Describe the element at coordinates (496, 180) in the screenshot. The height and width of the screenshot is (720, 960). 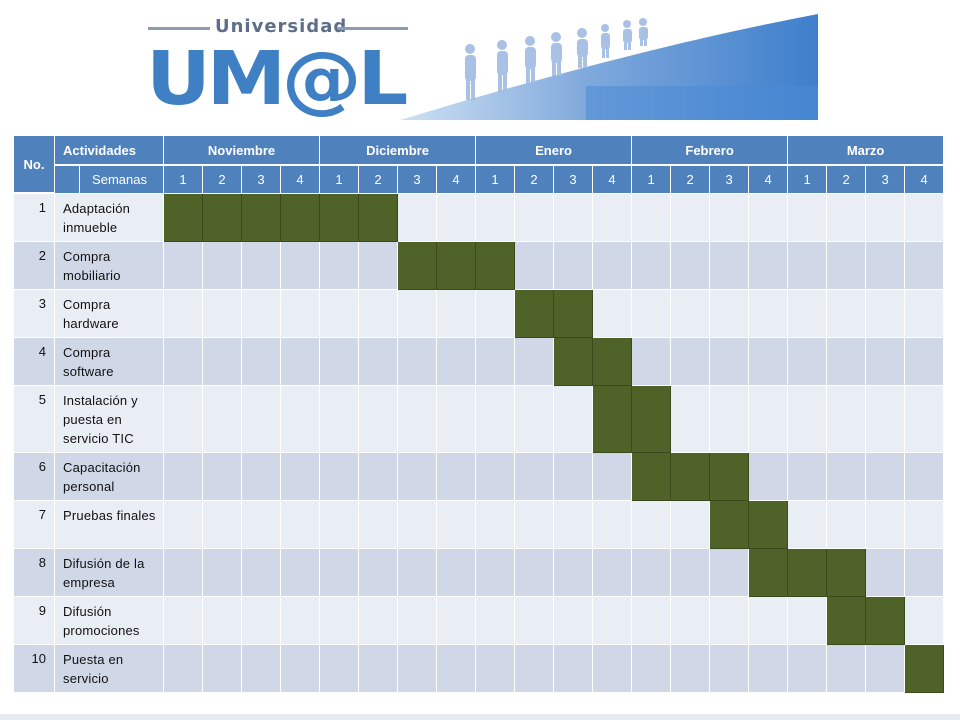
I see `week-header-enero-1: 1` at that location.